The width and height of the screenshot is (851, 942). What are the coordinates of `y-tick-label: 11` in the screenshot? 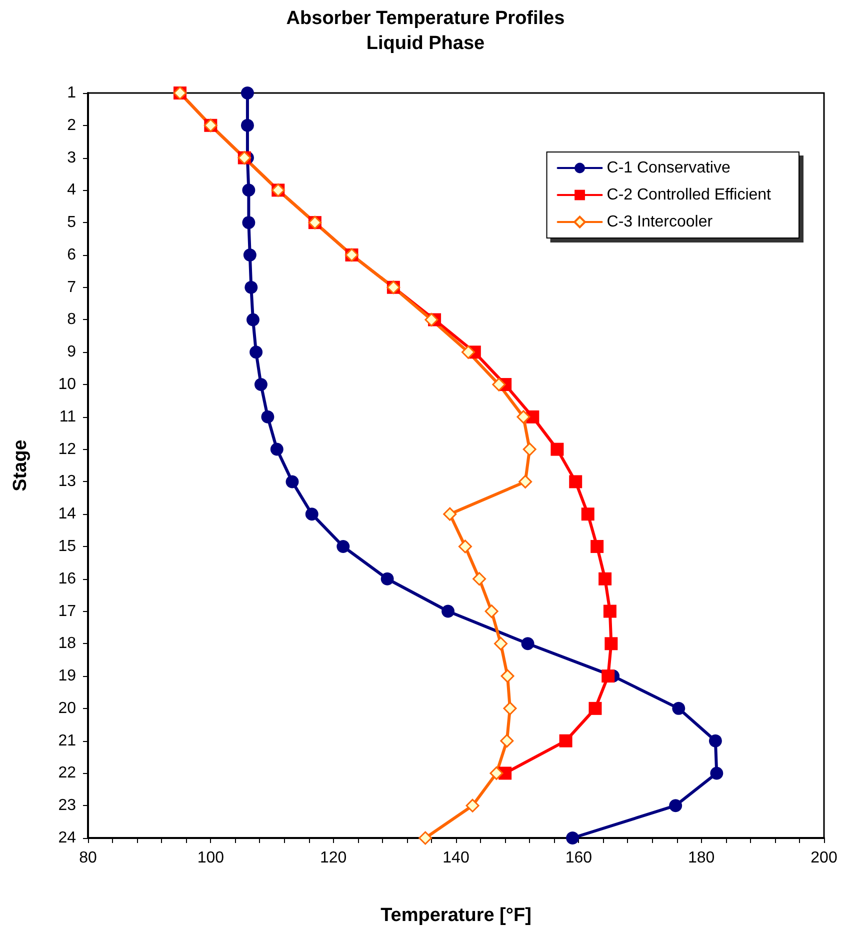 It's located at (67, 417).